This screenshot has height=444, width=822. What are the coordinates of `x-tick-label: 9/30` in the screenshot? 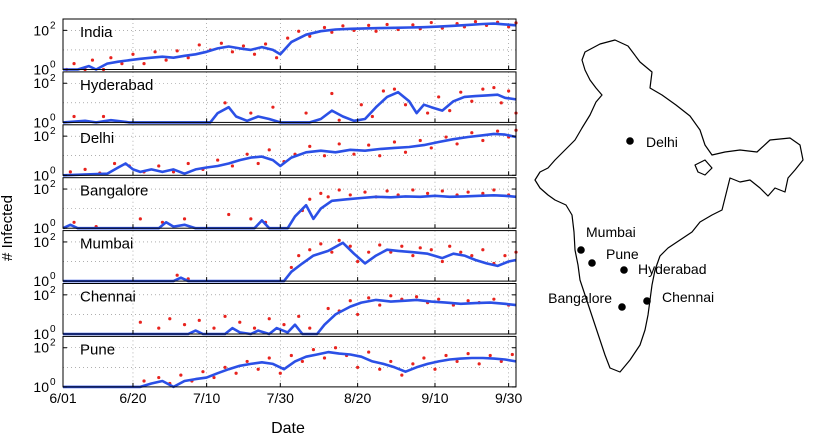 It's located at (508, 398).